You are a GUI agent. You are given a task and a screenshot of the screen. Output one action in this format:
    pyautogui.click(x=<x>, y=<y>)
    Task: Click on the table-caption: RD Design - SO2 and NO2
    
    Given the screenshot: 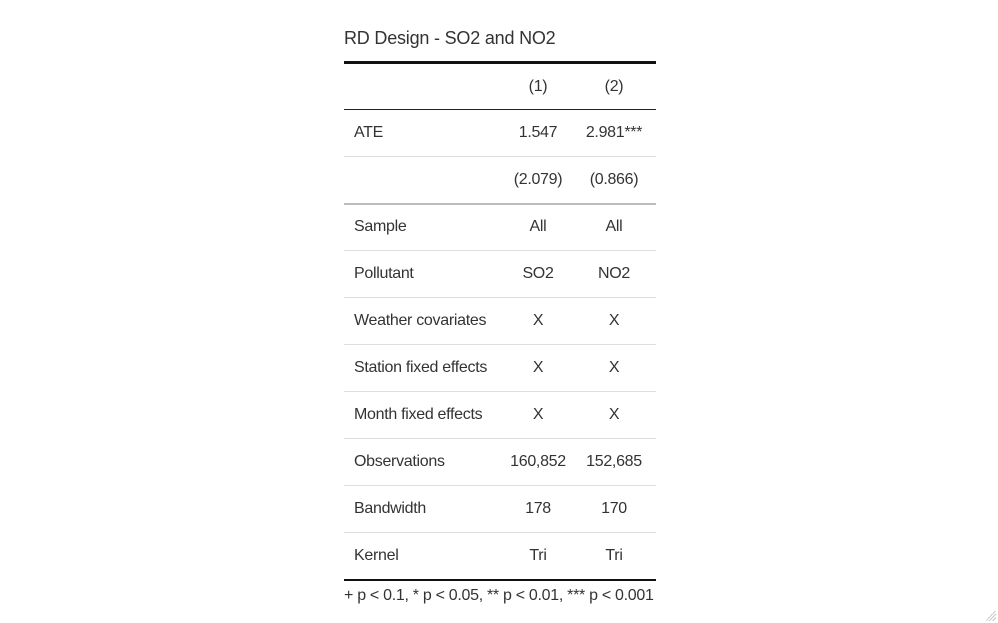 What is the action you would take?
    pyautogui.click(x=450, y=38)
    